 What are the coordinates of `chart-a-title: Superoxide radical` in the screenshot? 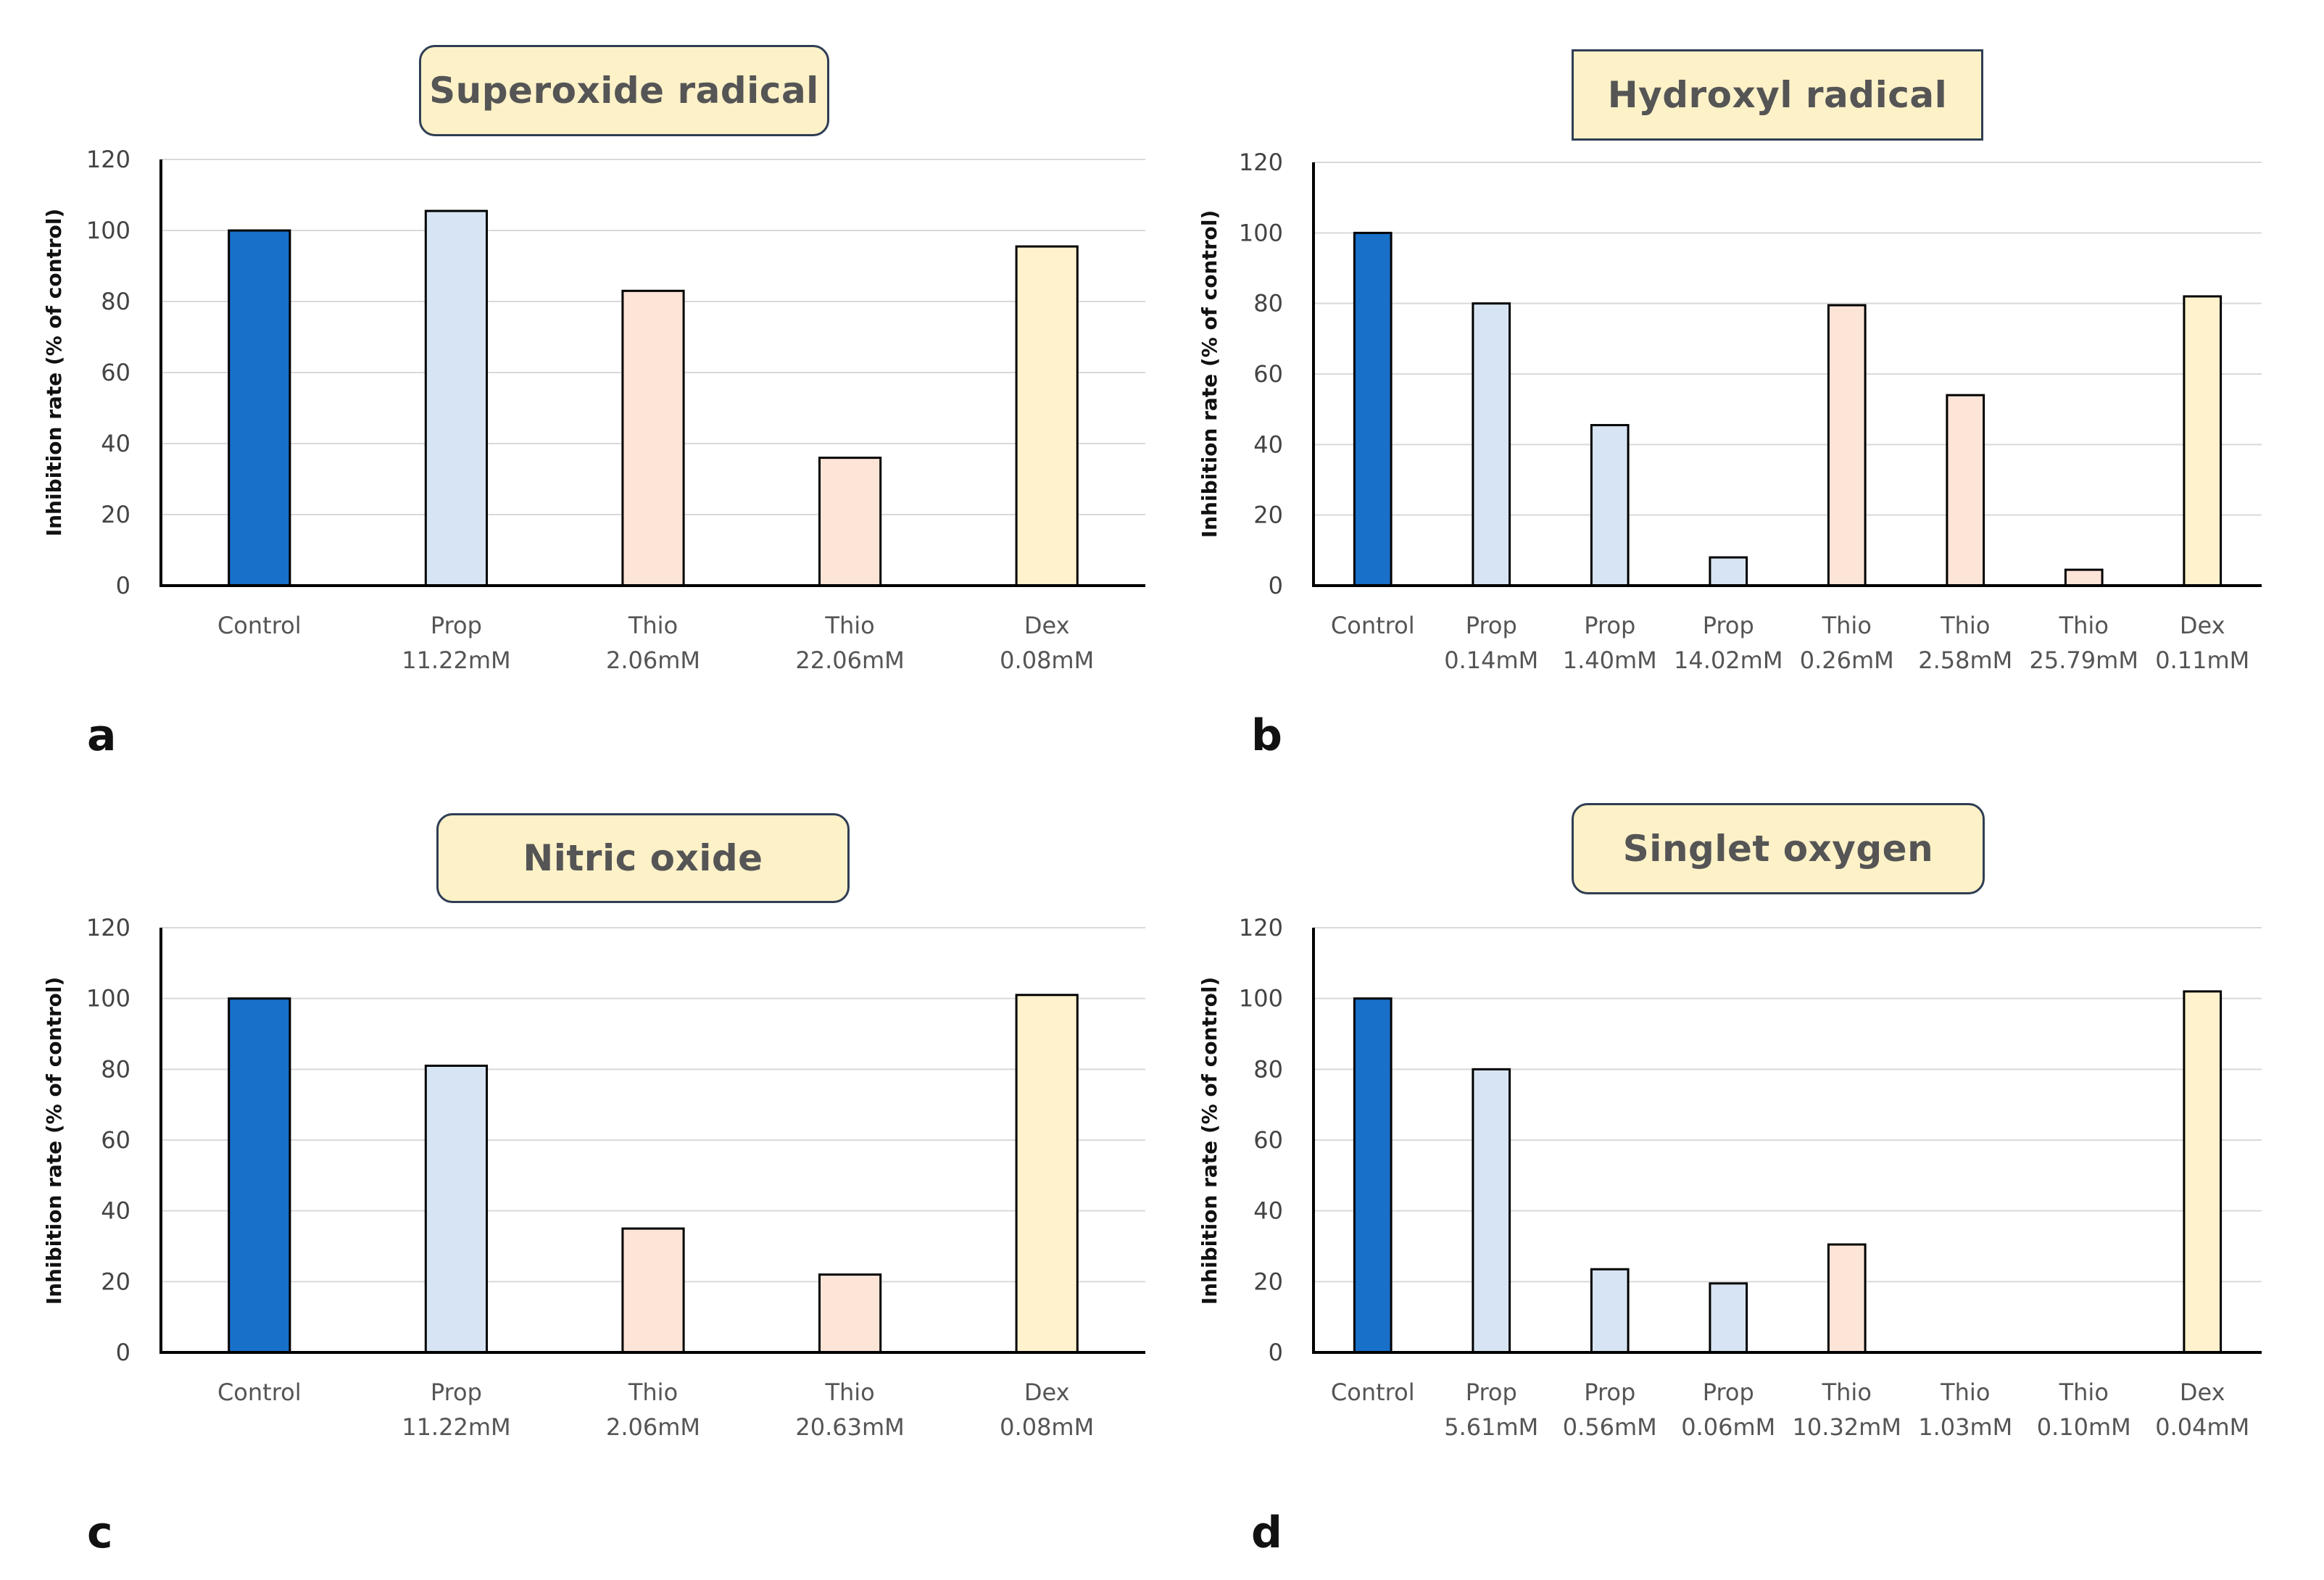 It's located at (624, 90).